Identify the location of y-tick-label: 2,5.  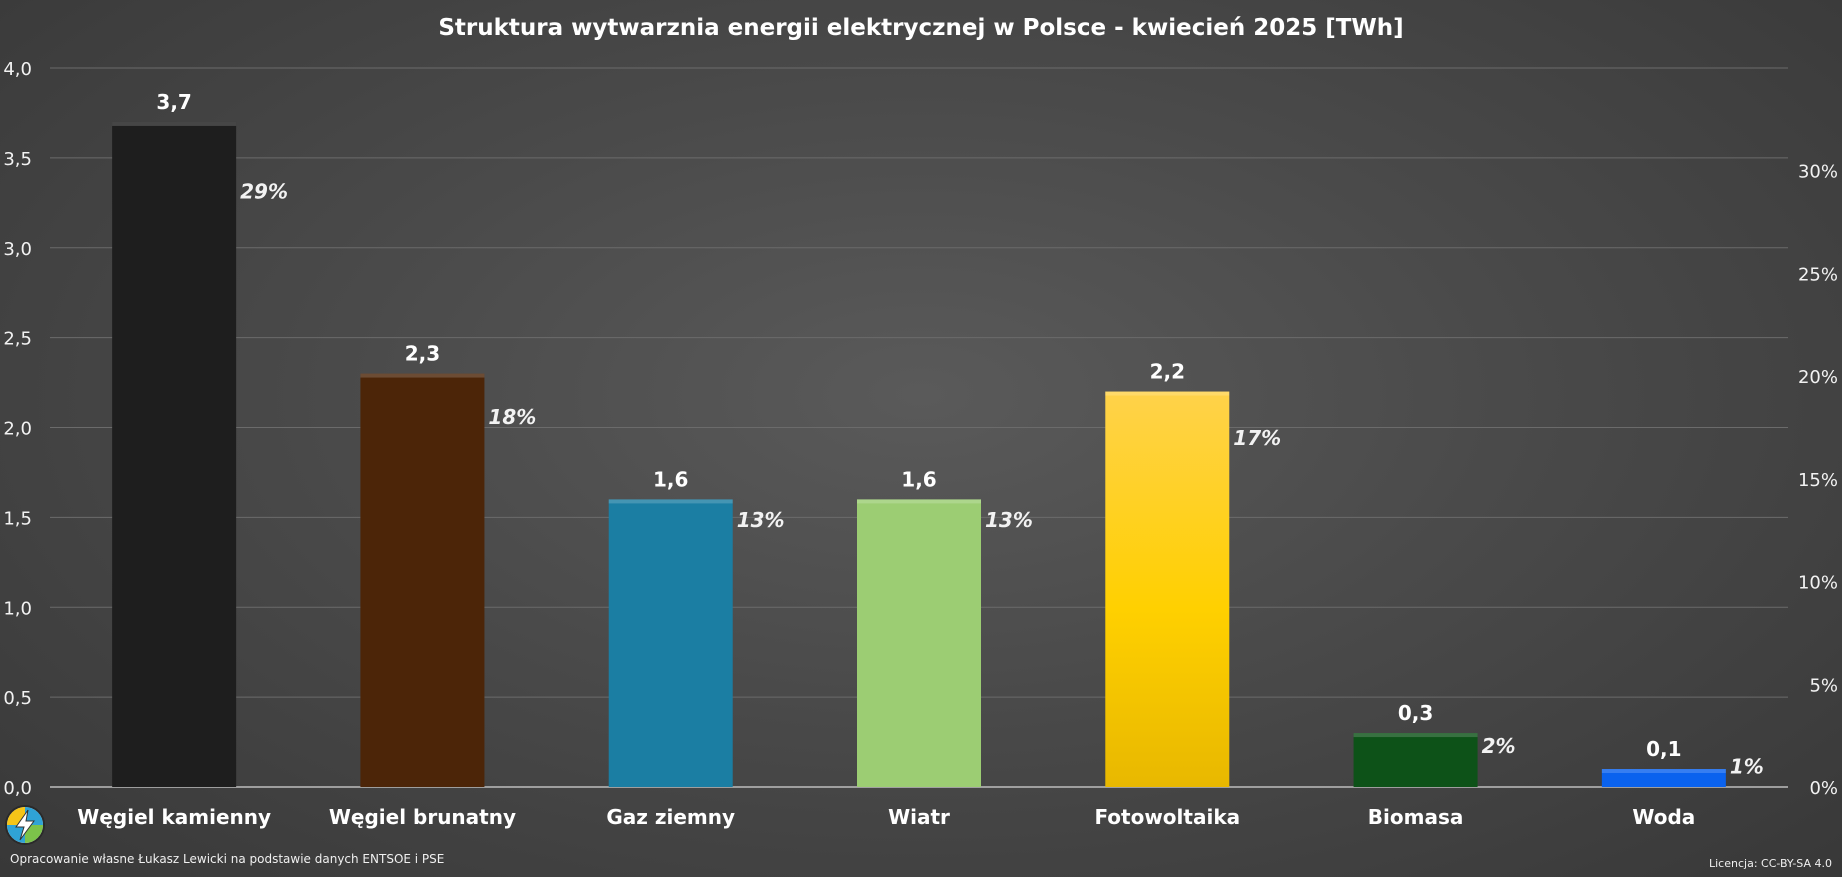
(17, 339).